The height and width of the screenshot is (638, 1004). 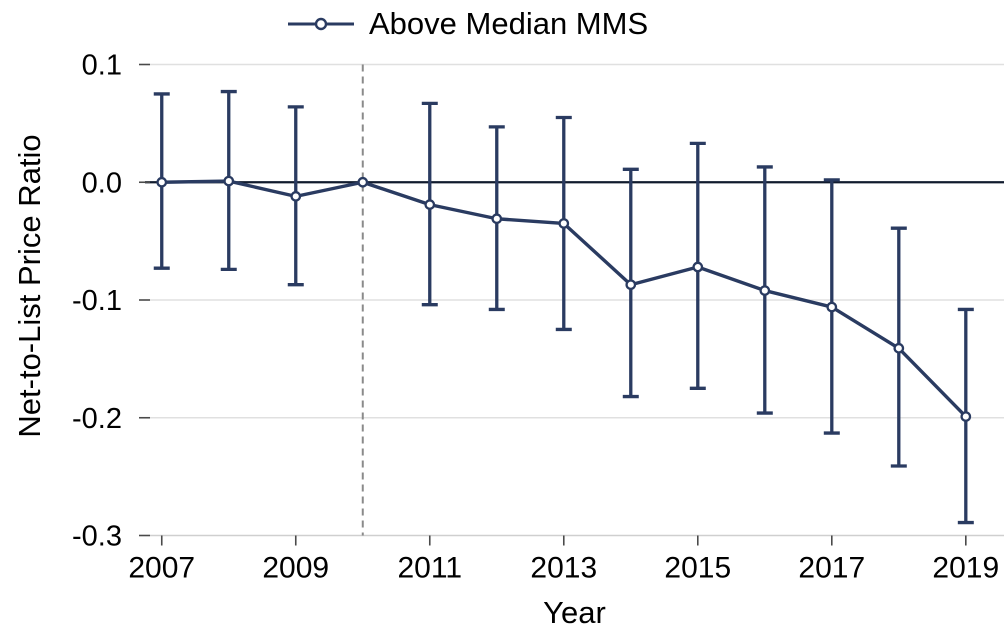 I want to click on x-tick-label: 2015, so click(x=697, y=568).